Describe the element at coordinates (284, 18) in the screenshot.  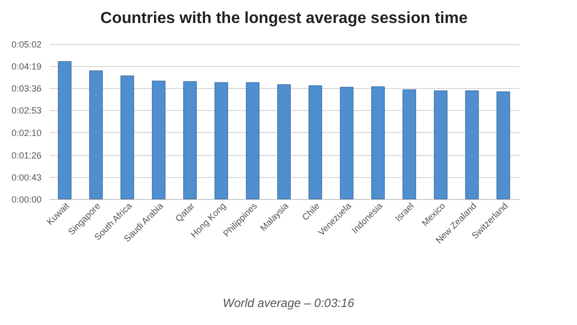
I see `chart-title: Countries with the longest average session time` at that location.